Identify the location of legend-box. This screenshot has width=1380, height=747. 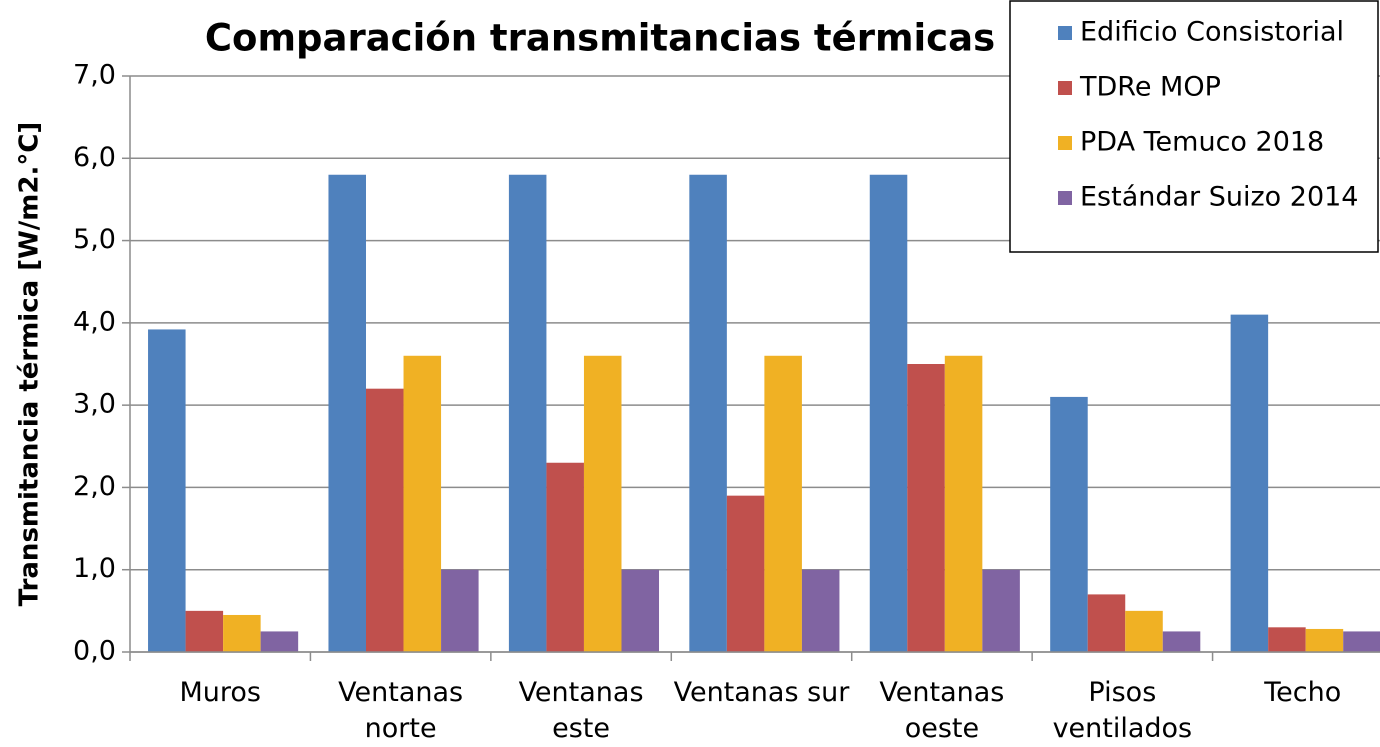
(1194, 126).